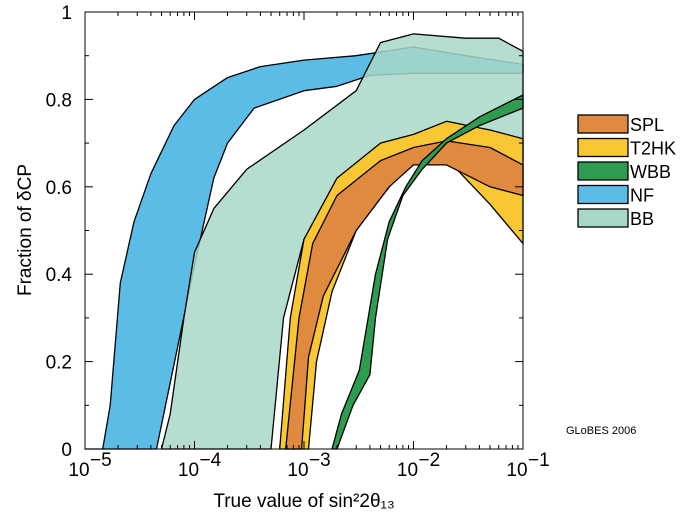 Image resolution: width=695 pixels, height=523 pixels. I want to click on legend-swatch-nf, so click(603, 194).